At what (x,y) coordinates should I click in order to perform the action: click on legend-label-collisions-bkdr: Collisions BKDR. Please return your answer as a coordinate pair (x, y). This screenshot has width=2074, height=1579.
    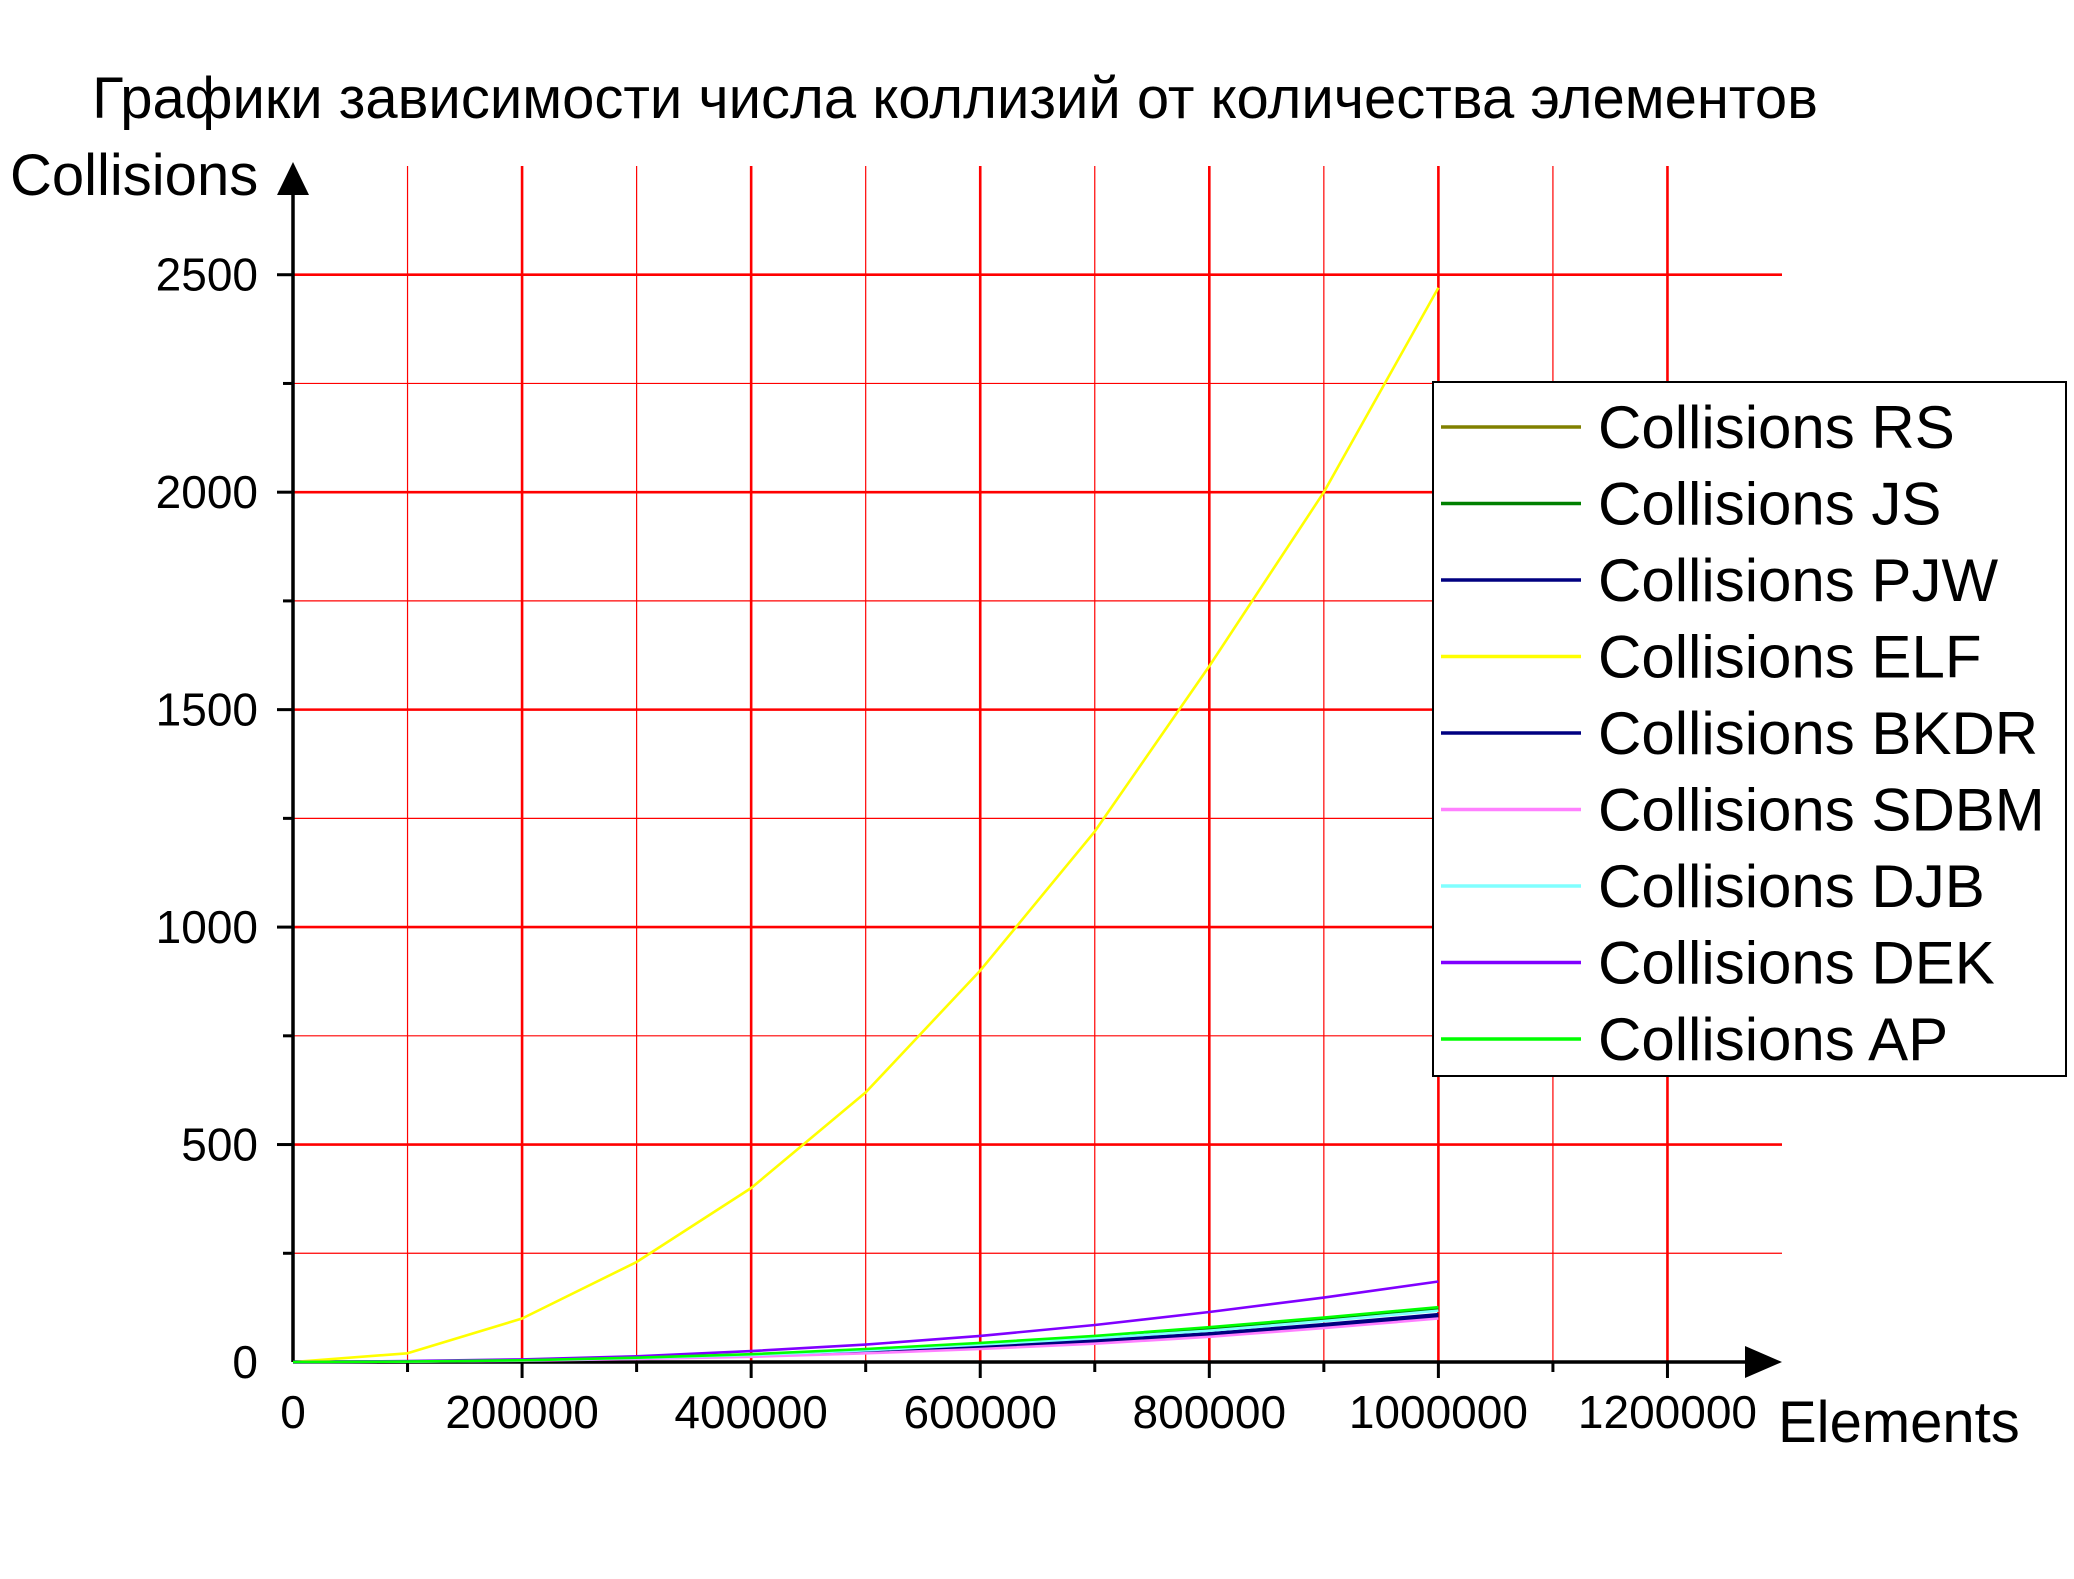
    Looking at the image, I should click on (1818, 733).